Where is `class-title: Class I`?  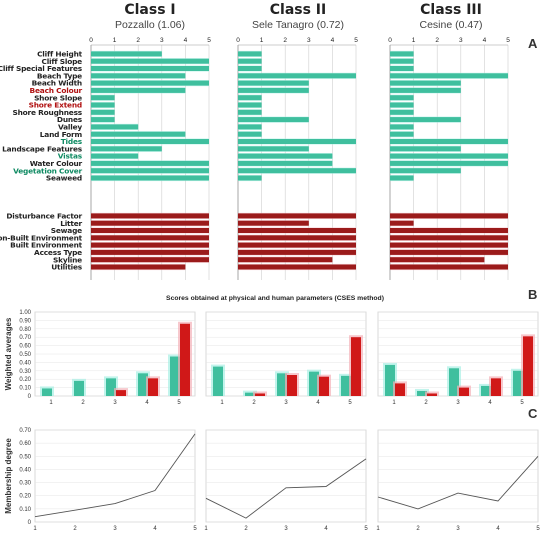
class-title: Class I is located at coordinates (149, 10).